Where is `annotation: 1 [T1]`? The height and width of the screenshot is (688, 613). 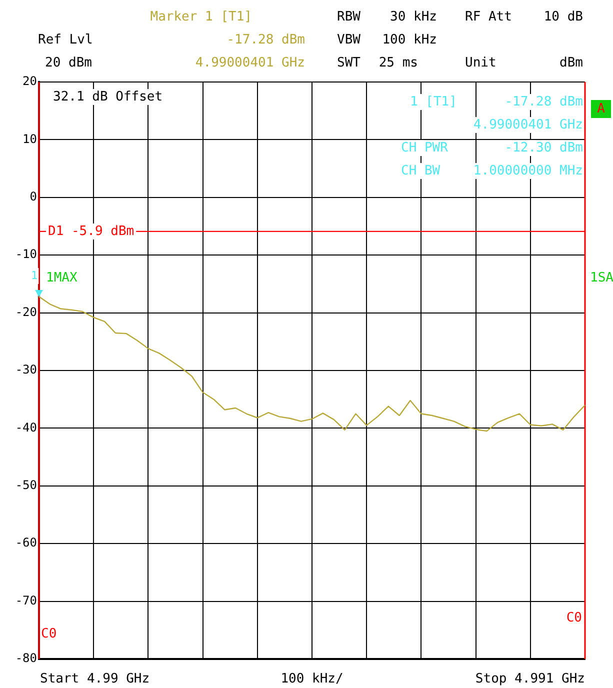
annotation: 1 [T1] is located at coordinates (433, 102).